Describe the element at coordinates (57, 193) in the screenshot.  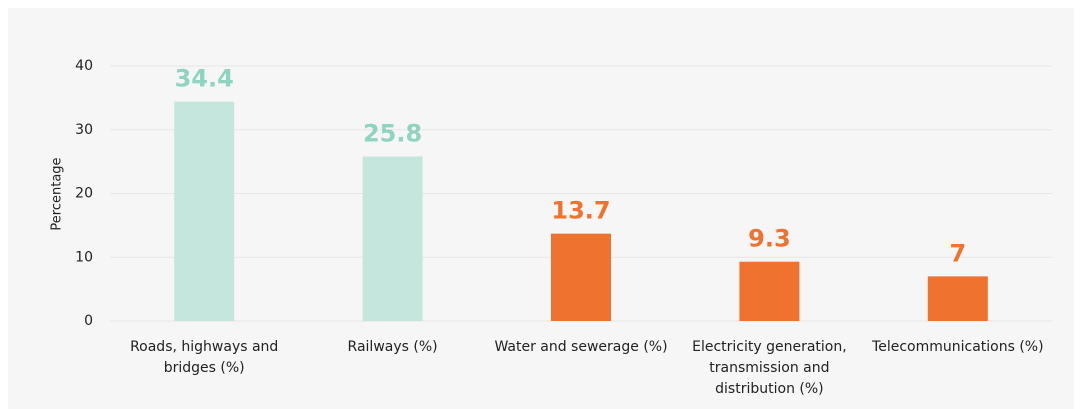
I see `y-axis-label: Percentage` at that location.